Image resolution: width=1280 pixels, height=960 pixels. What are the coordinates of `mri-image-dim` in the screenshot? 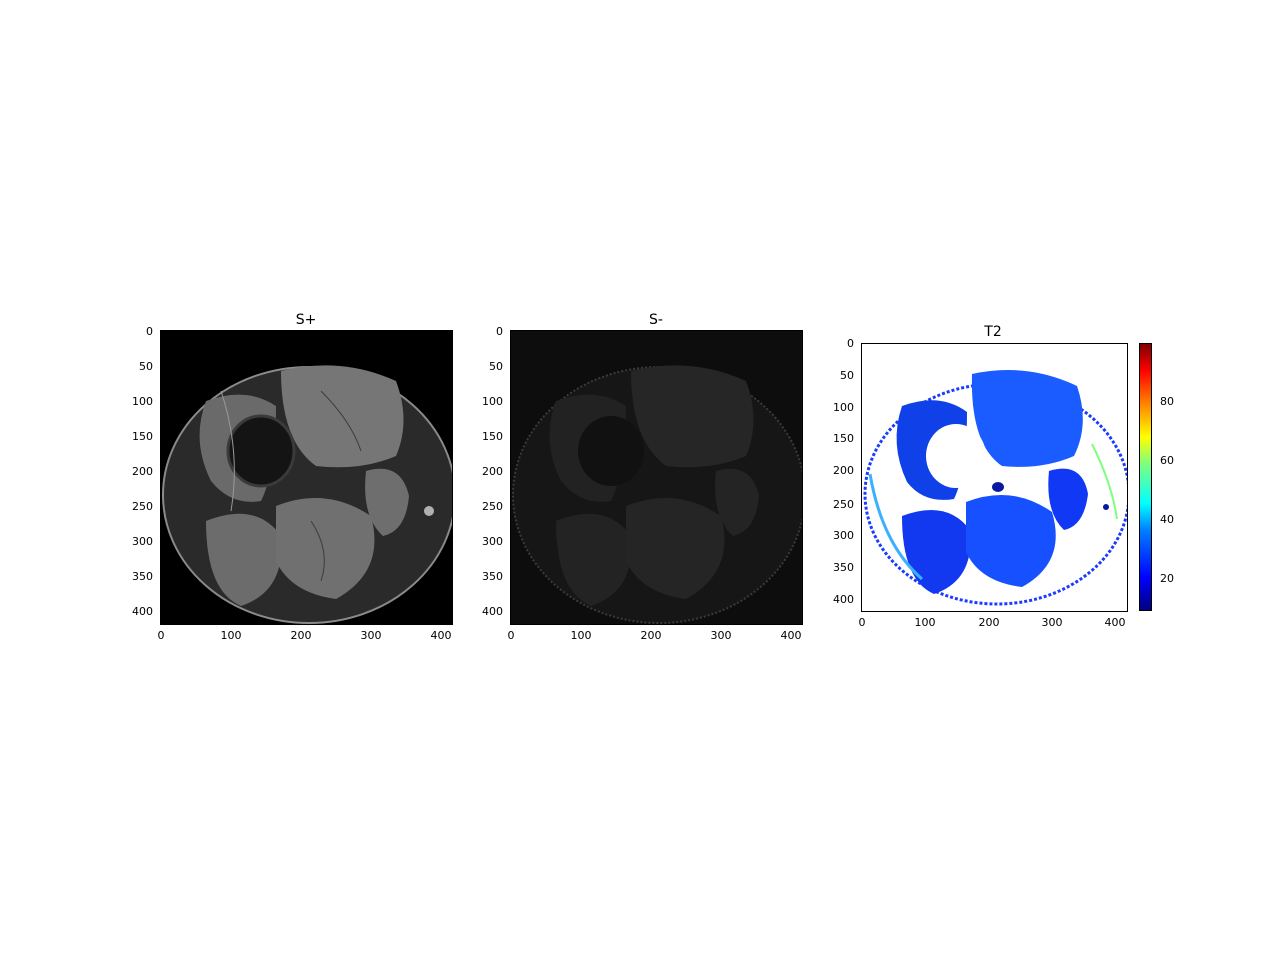 It's located at (657, 494).